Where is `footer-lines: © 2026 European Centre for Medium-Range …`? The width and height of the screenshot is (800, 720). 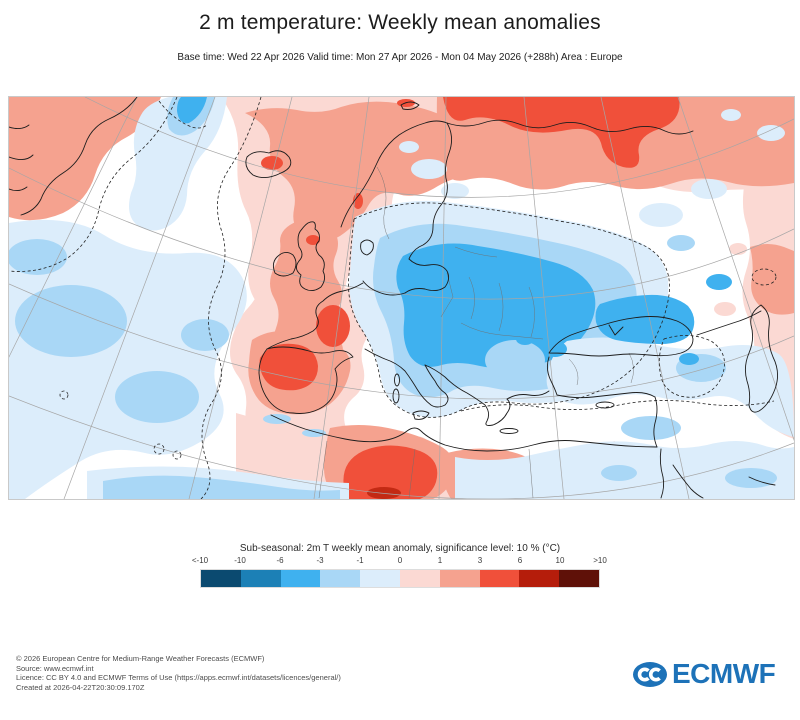
footer-lines: © 2026 European Centre for Medium-Range … is located at coordinates (178, 673).